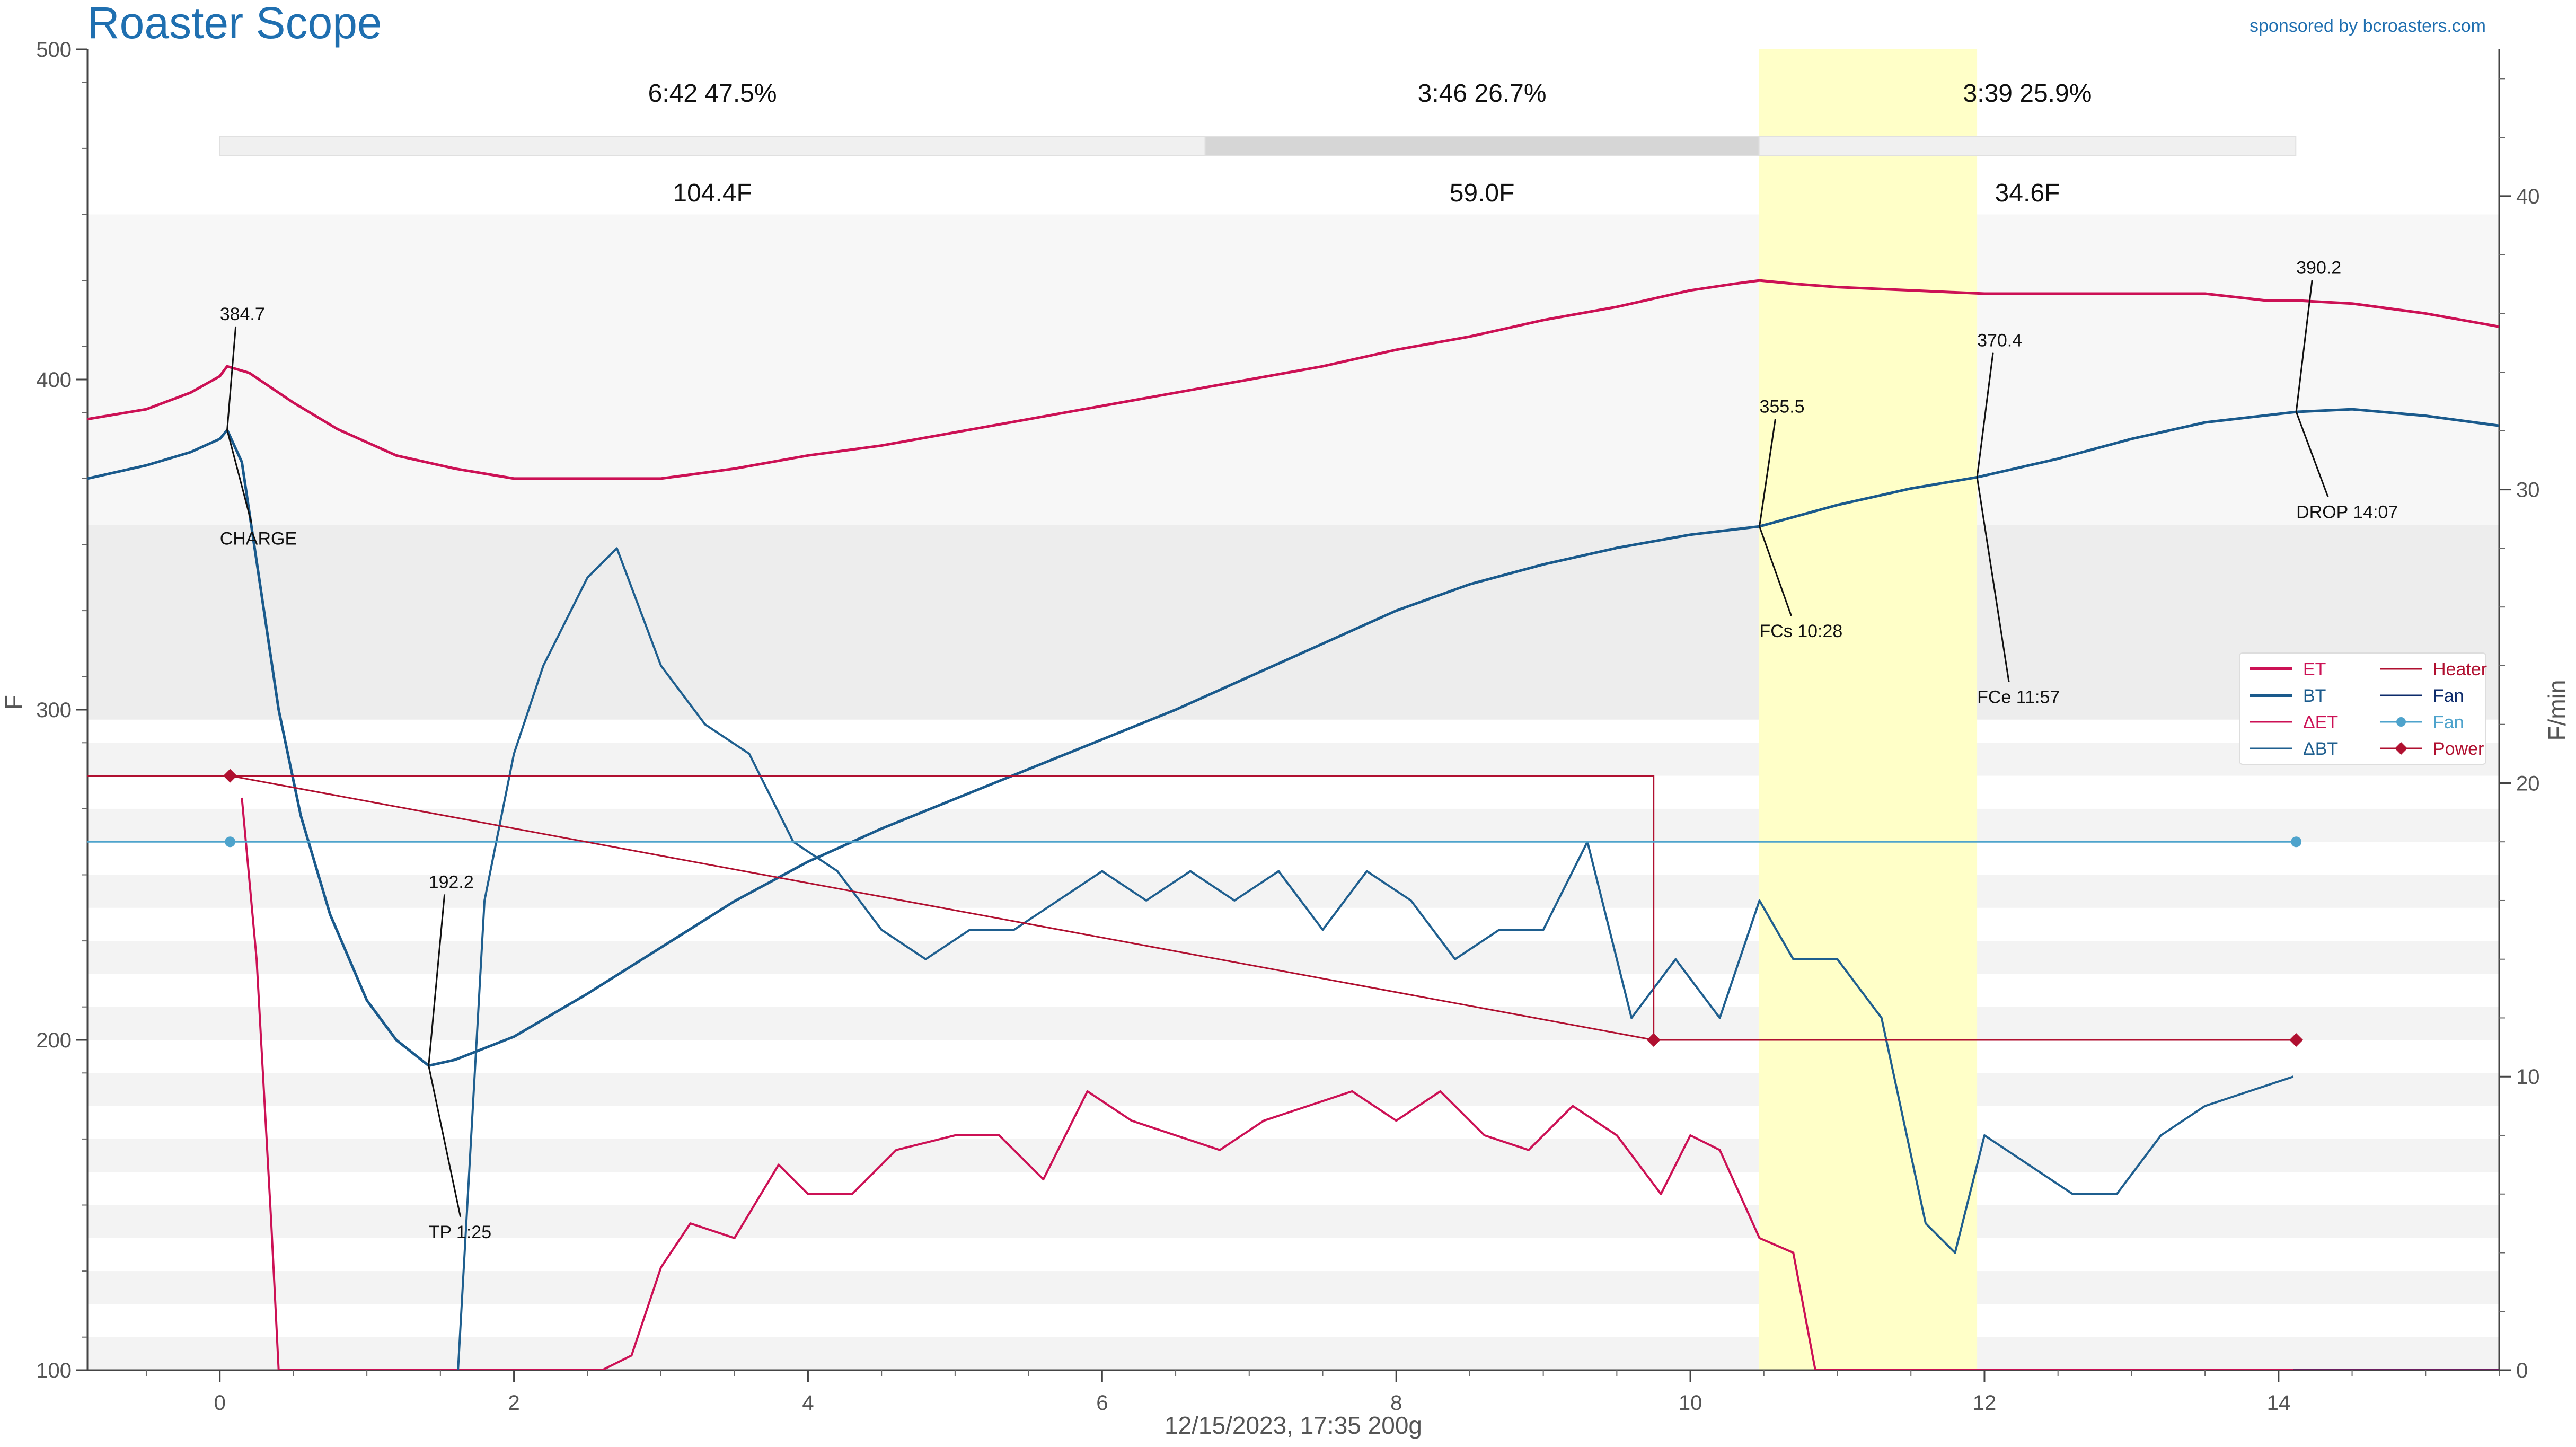 Image resolution: width=2576 pixels, height=1447 pixels. Describe the element at coordinates (54, 711) in the screenshot. I see `y-tick-label: 300` at that location.